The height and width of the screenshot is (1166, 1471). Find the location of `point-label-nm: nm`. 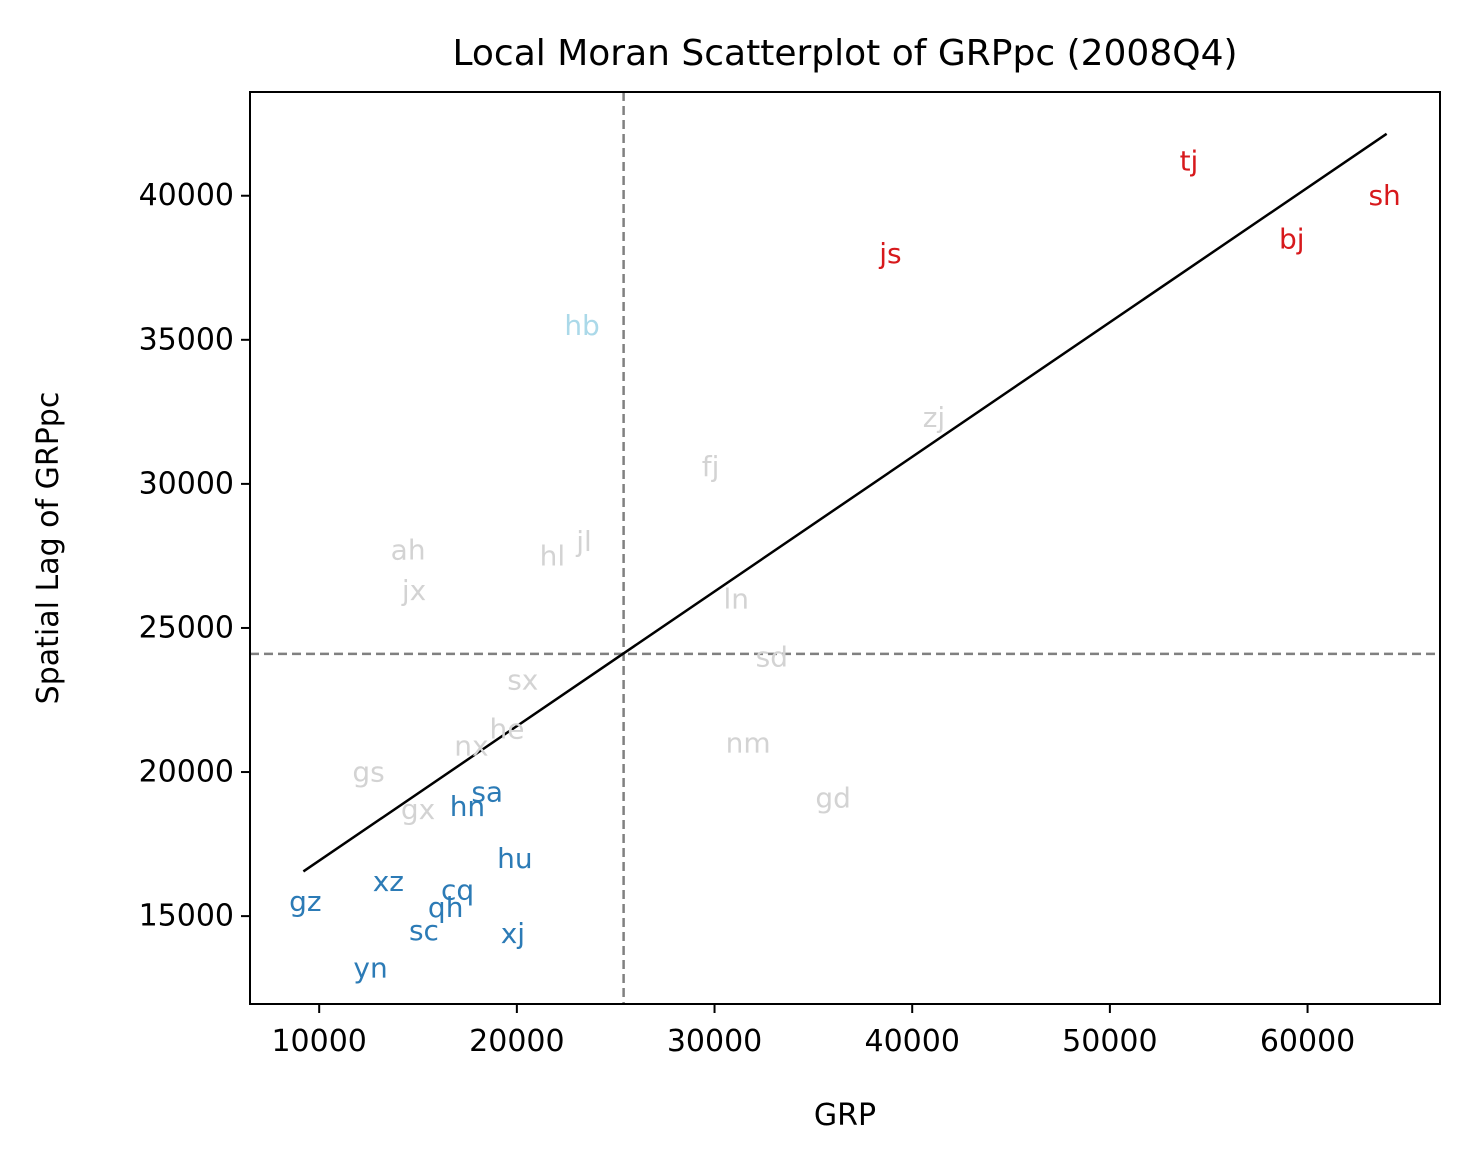

point-label-nm: nm is located at coordinates (748, 743).